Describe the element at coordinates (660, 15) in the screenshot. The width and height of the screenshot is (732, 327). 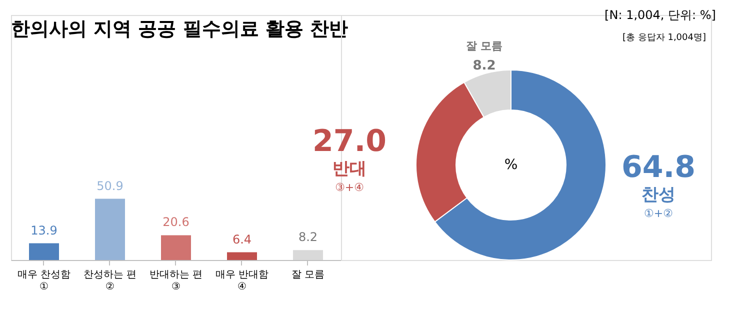
I see `text: [N: 1,004, 단위: %]` at that location.